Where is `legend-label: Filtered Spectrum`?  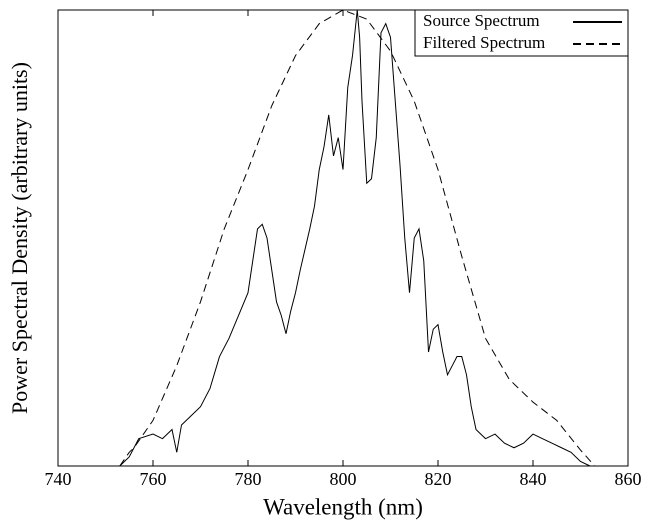
legend-label: Filtered Spectrum is located at coordinates (484, 42).